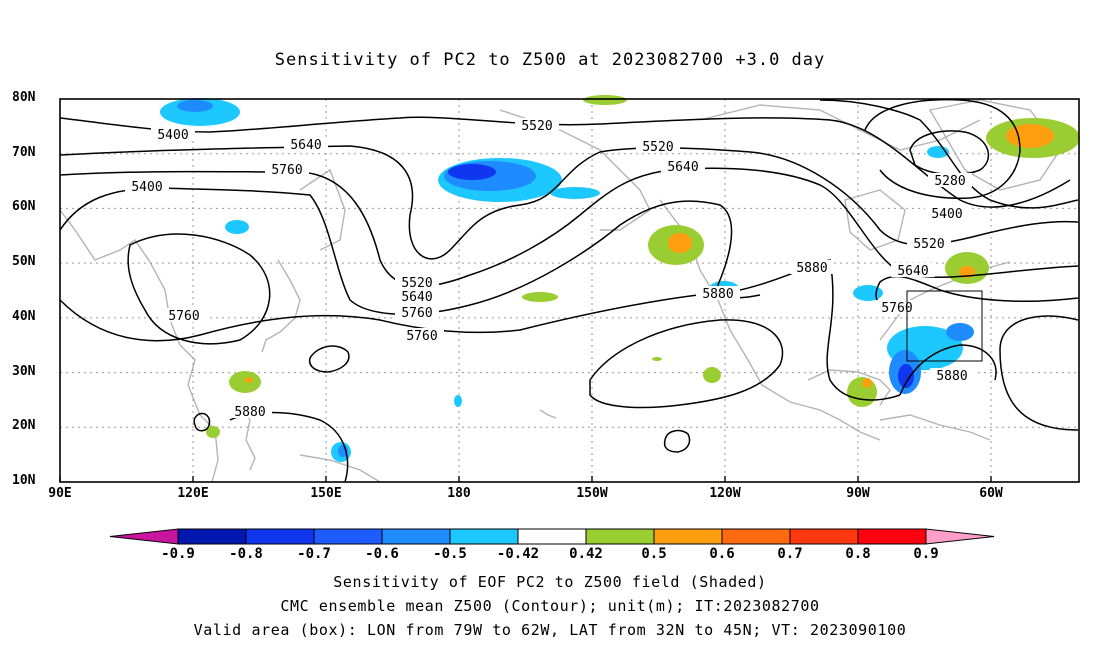 The height and width of the screenshot is (650, 1100). Describe the element at coordinates (314, 554) in the screenshot. I see `colorbar-label: -0.7` at that location.